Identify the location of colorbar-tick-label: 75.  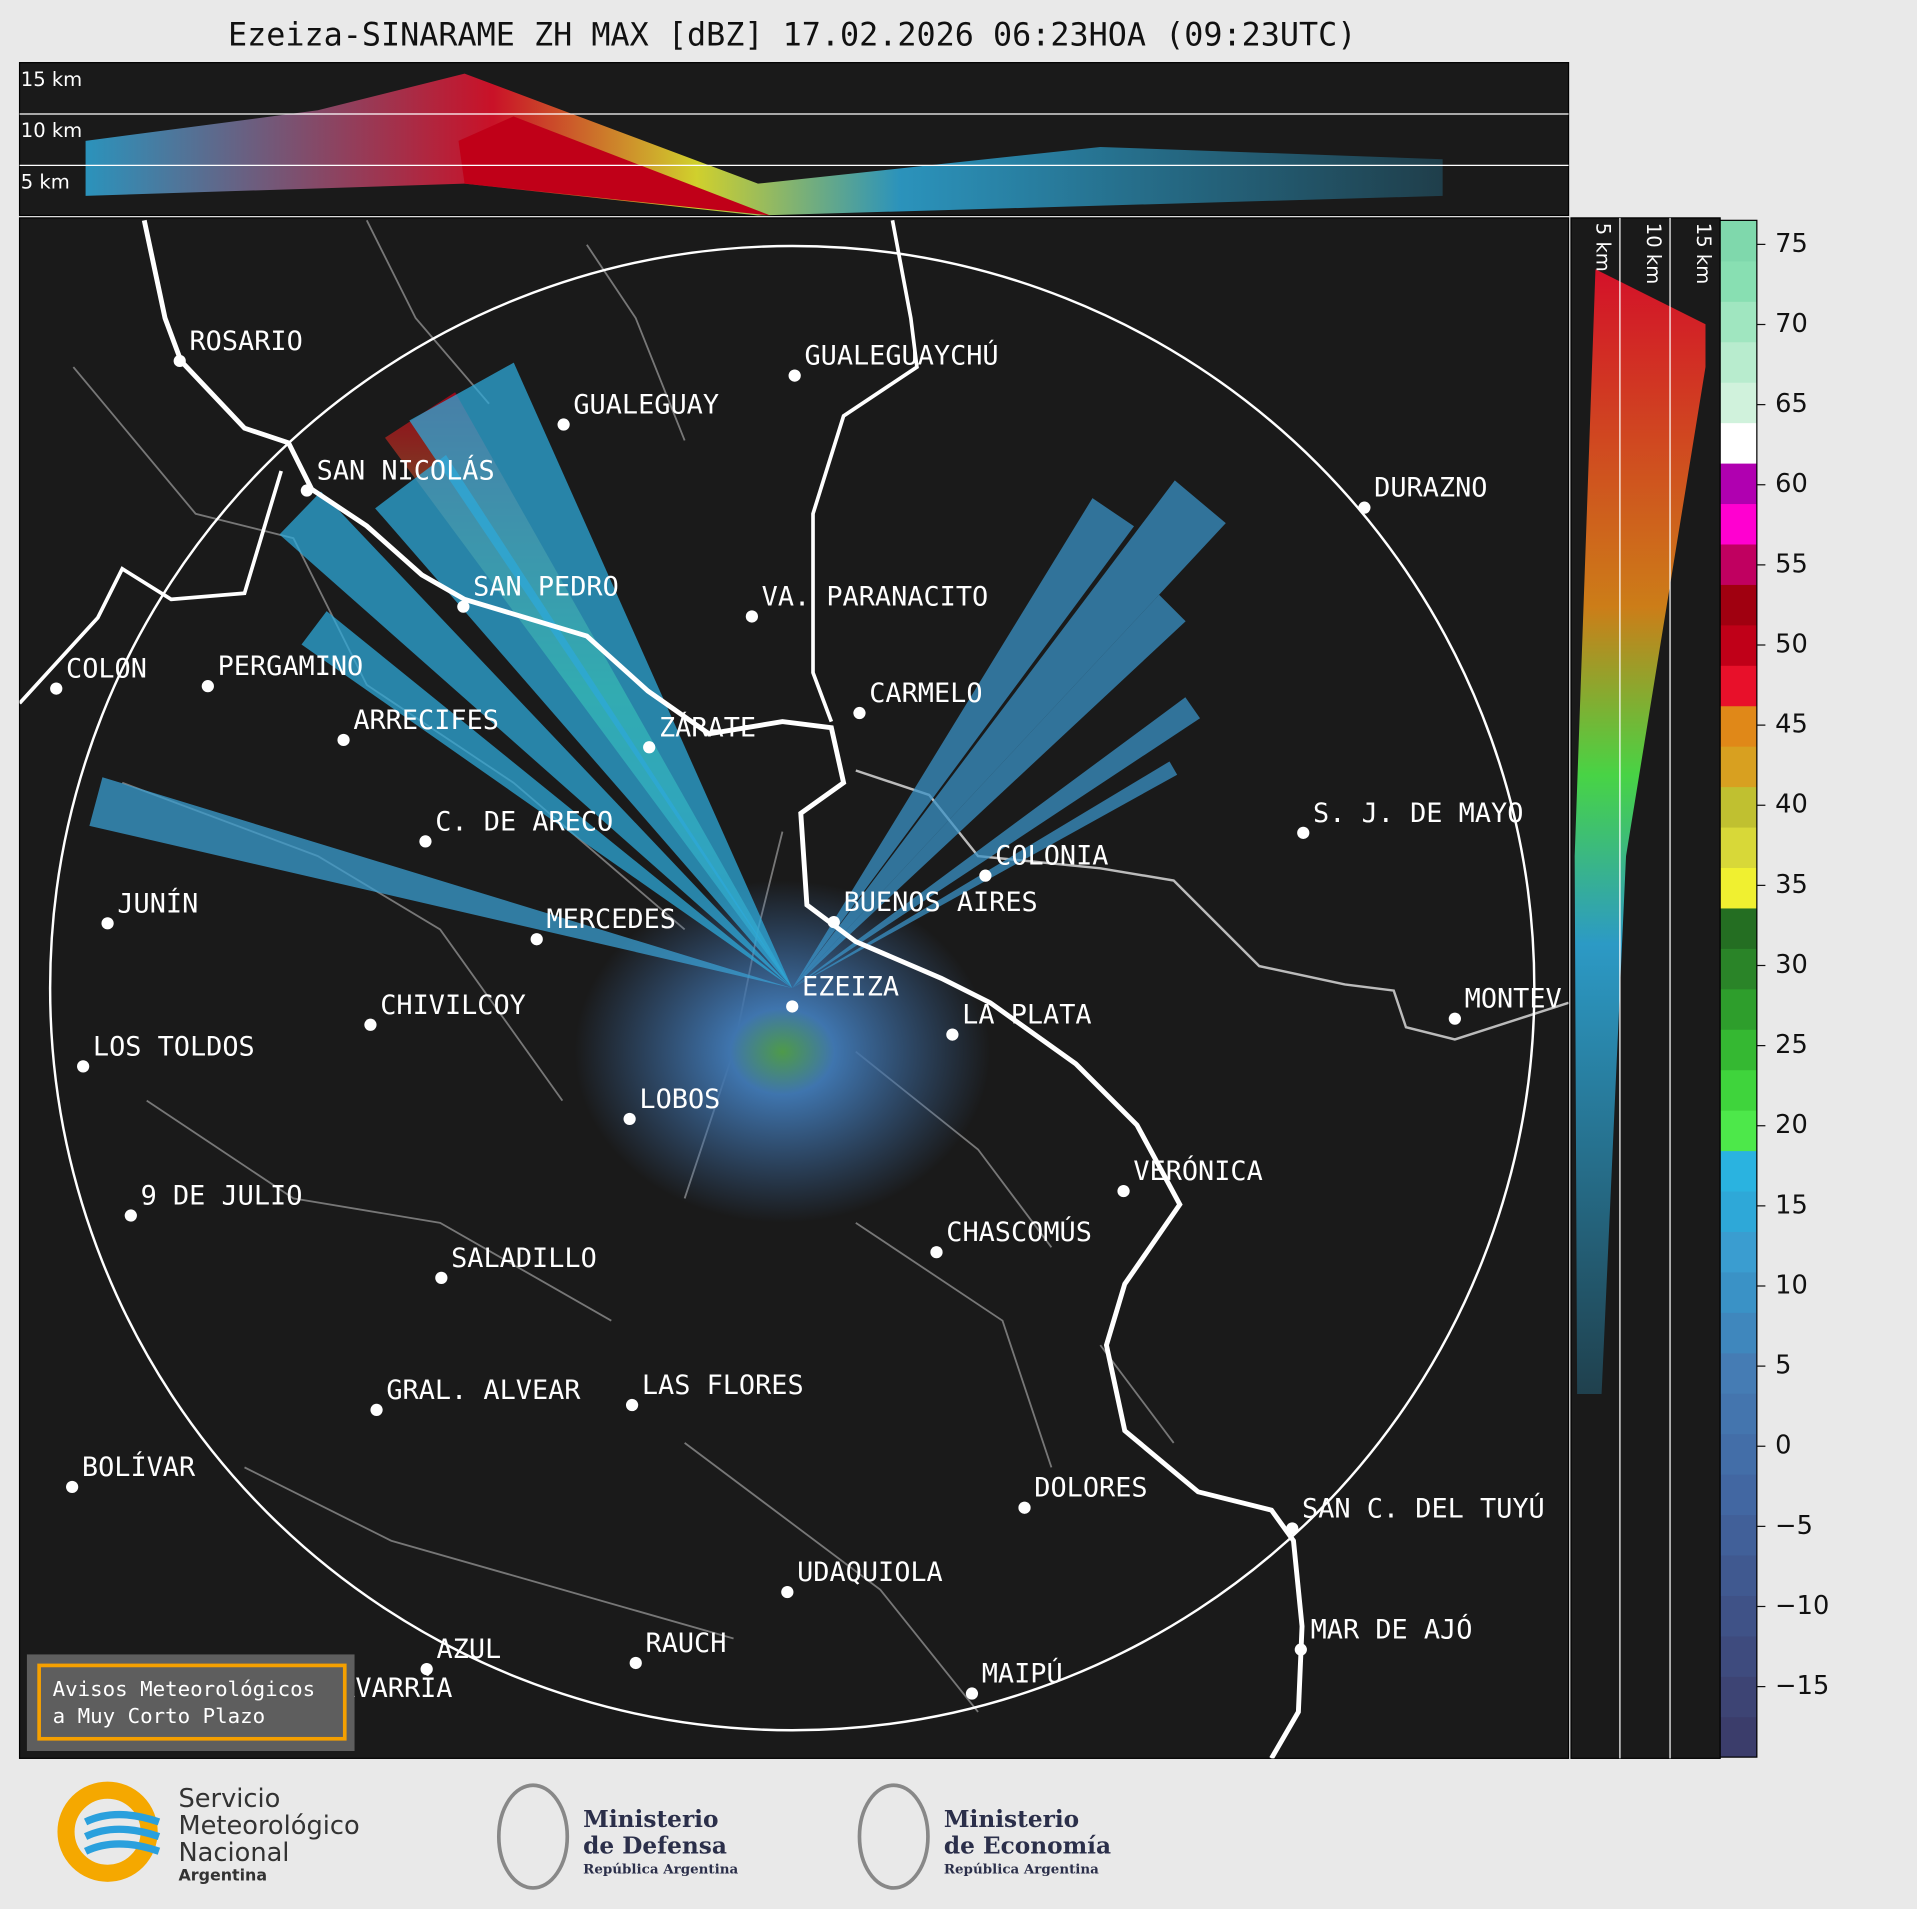
(1791, 244).